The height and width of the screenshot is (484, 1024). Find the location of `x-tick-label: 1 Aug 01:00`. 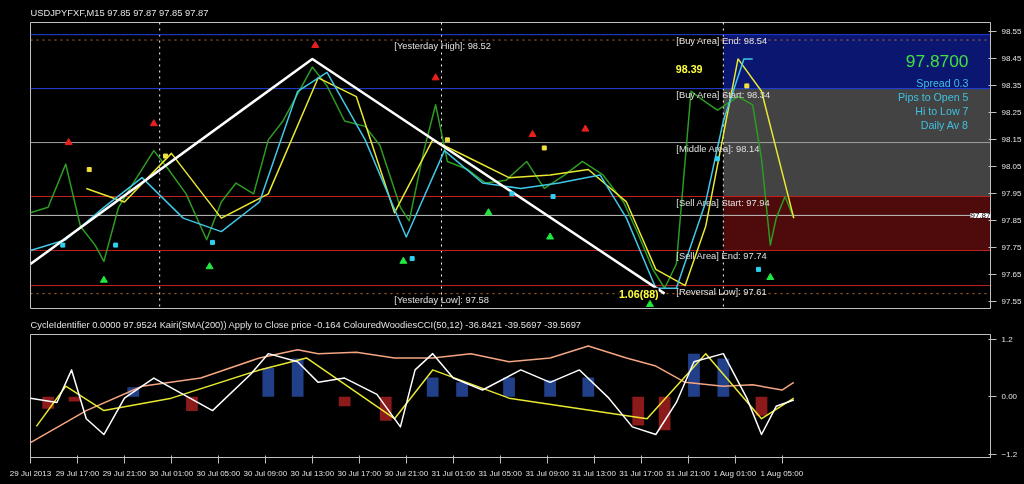

x-tick-label: 1 Aug 01:00 is located at coordinates (735, 473).